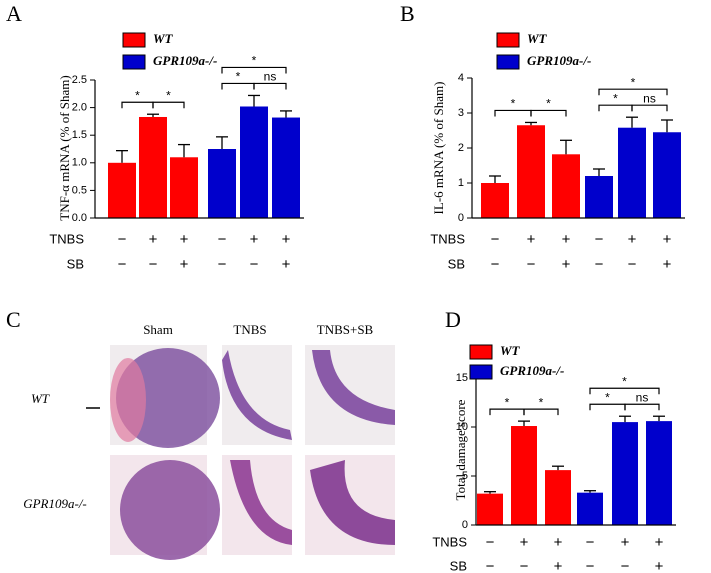  I want to click on y-tick-label: 2, so click(461, 148).